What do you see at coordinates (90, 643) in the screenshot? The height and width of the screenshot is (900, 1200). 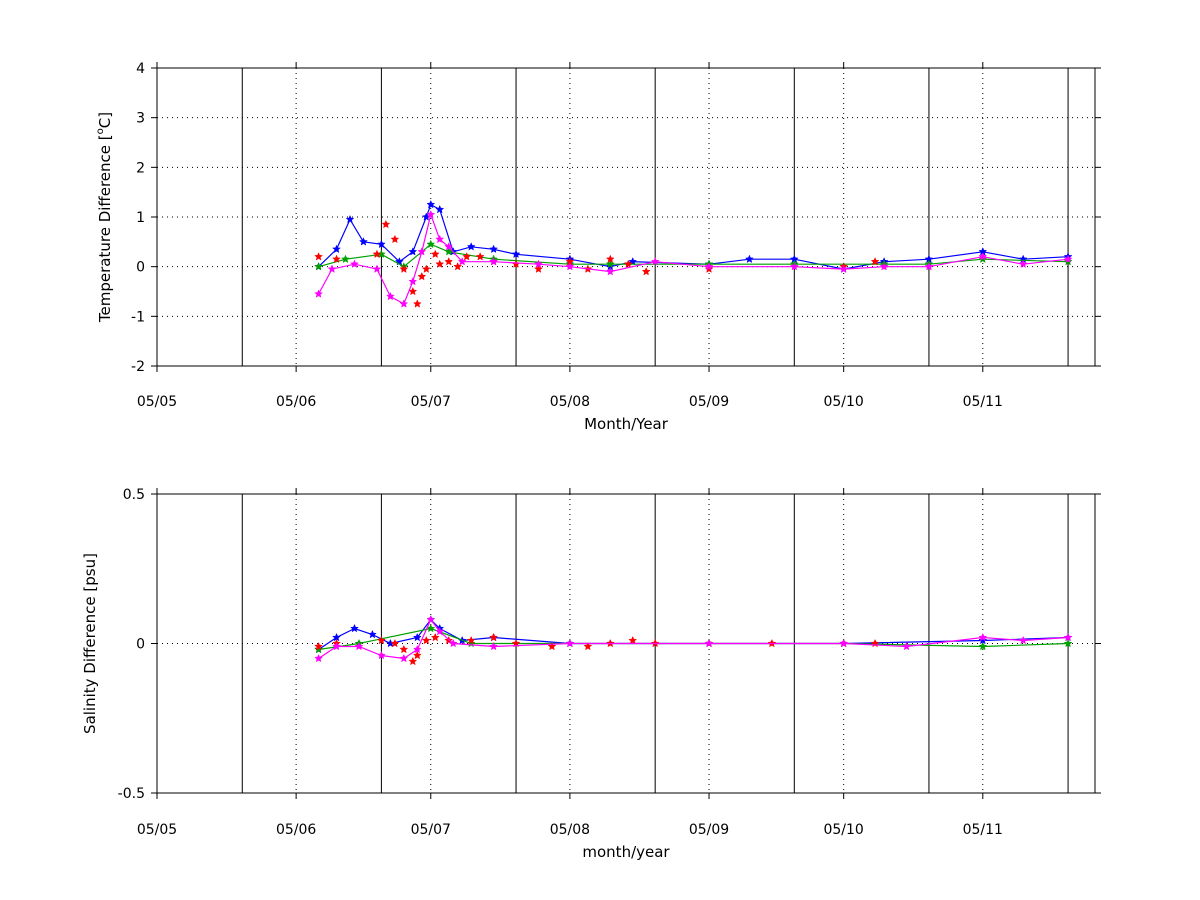 I see `y-axis-label: Salinity Difference [psu]` at bounding box center [90, 643].